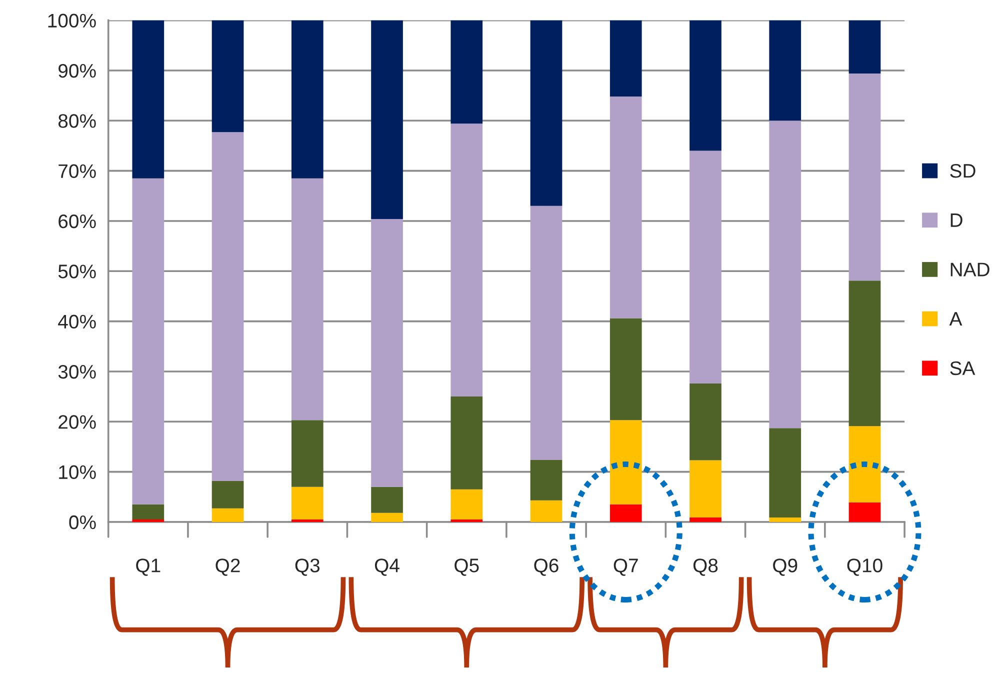 Image resolution: width=994 pixels, height=677 pixels. I want to click on y-tick-label: 90%, so click(77, 71).